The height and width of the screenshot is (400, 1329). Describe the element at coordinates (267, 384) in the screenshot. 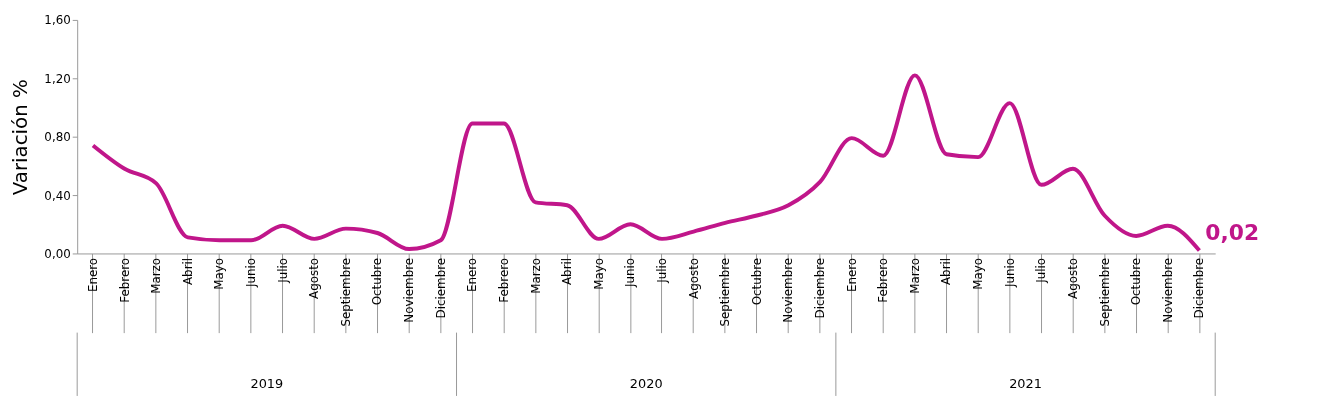

I see `text: 2019` at that location.